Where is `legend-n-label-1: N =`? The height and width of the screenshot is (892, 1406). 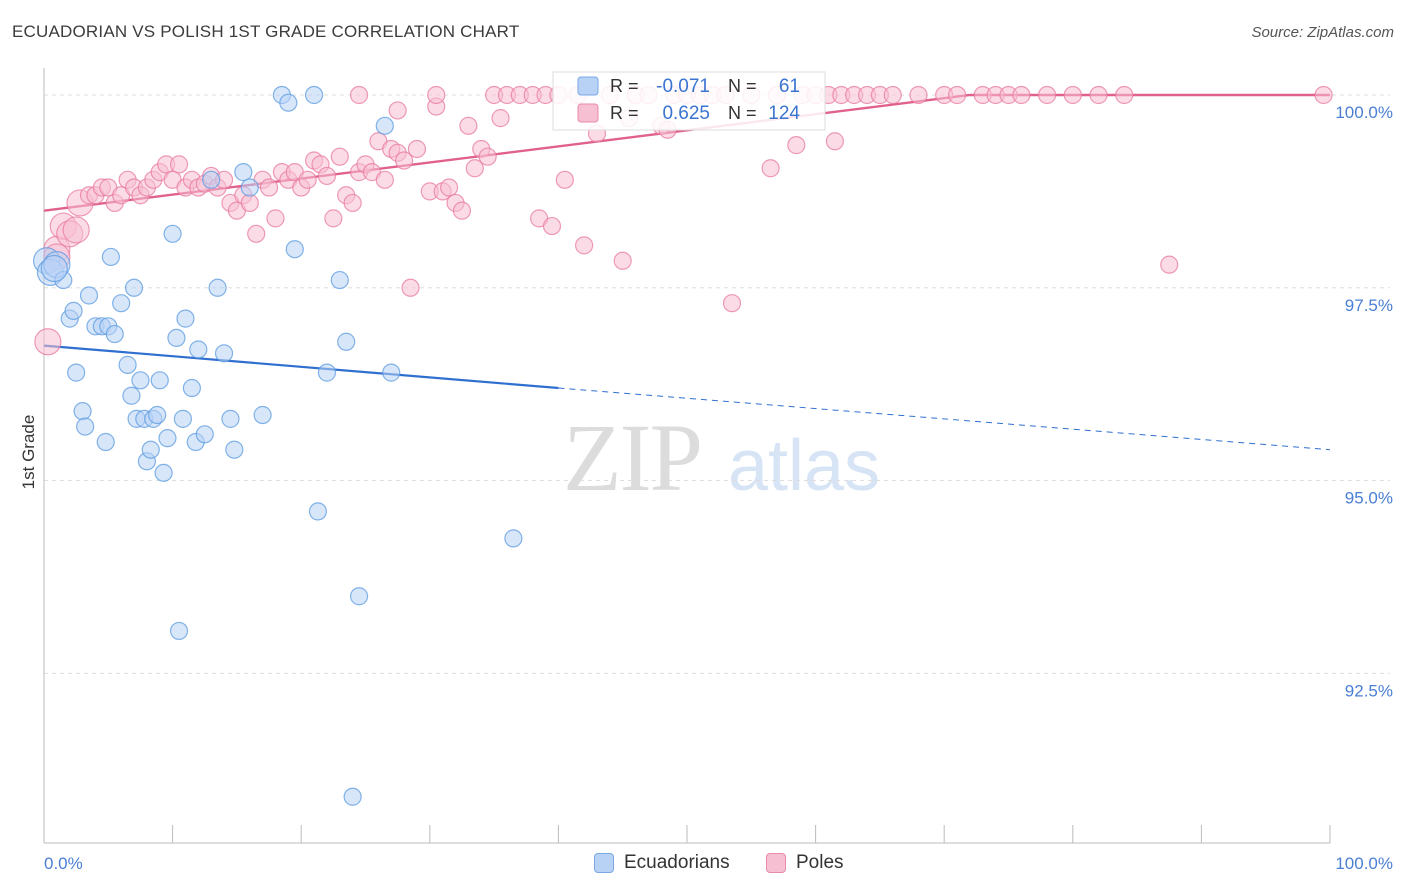
legend-n-label-1: N = is located at coordinates (742, 86).